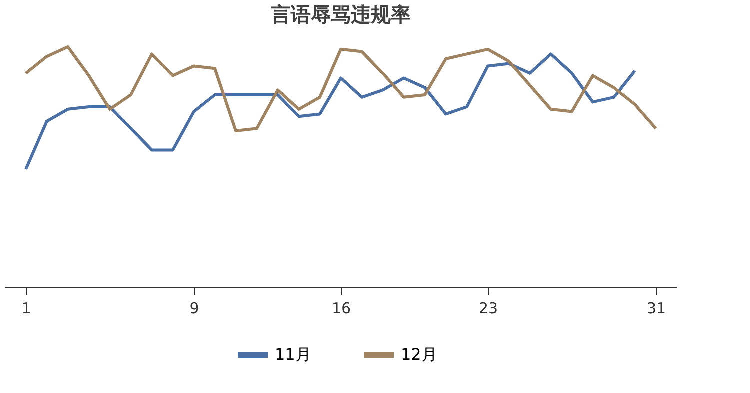  What do you see at coordinates (419, 354) in the screenshot?
I see `legend-label: 12月` at bounding box center [419, 354].